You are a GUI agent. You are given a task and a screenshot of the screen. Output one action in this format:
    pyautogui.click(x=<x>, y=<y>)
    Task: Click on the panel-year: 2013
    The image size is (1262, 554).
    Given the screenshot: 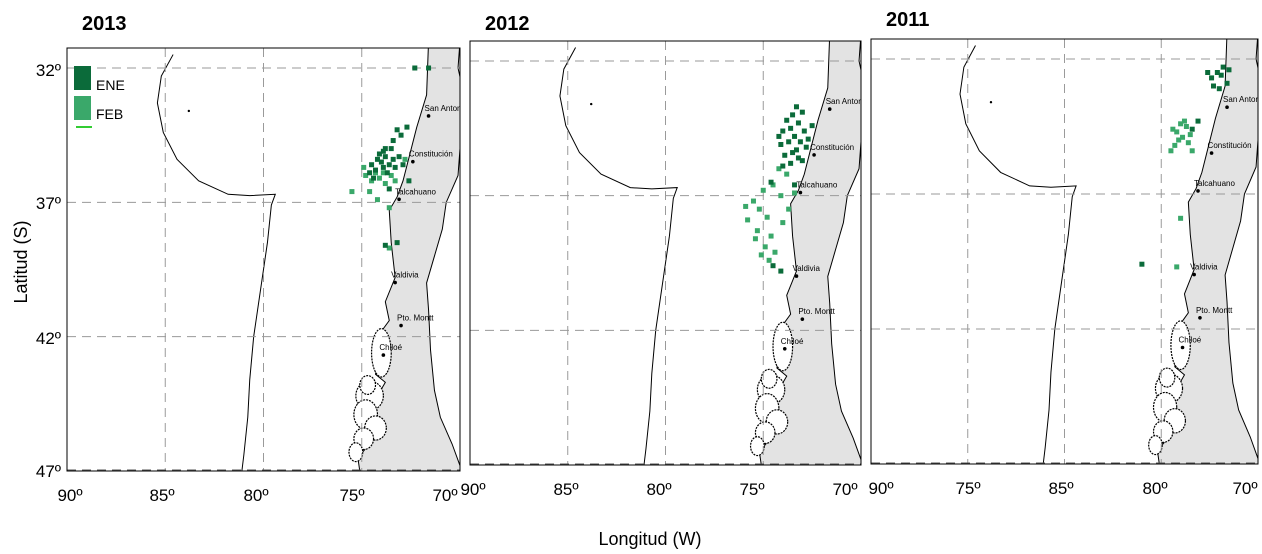 What is the action you would take?
    pyautogui.click(x=104, y=24)
    